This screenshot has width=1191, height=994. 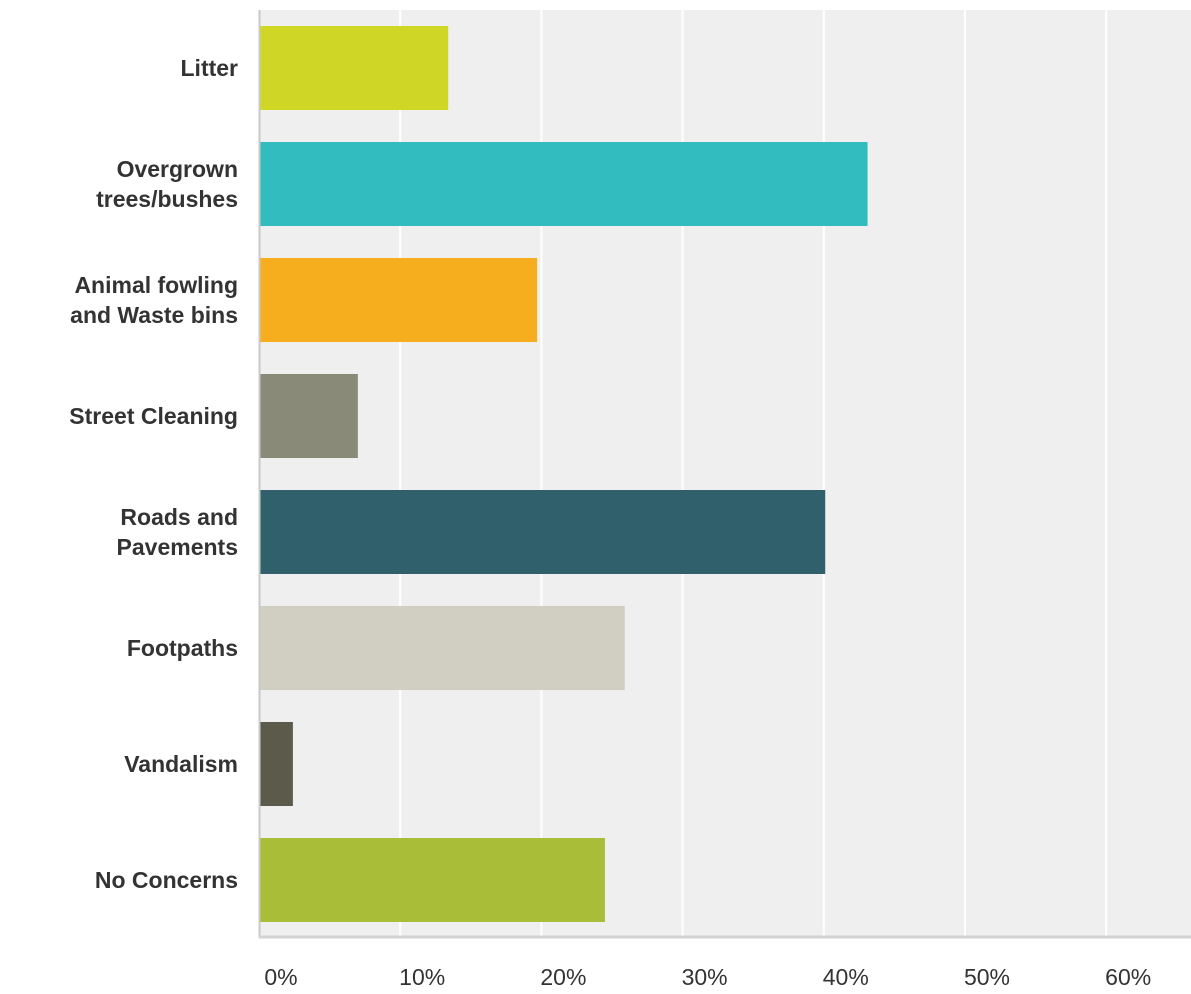 What do you see at coordinates (167, 184) in the screenshot?
I see `category-label: Overgrown trees/bushes` at bounding box center [167, 184].